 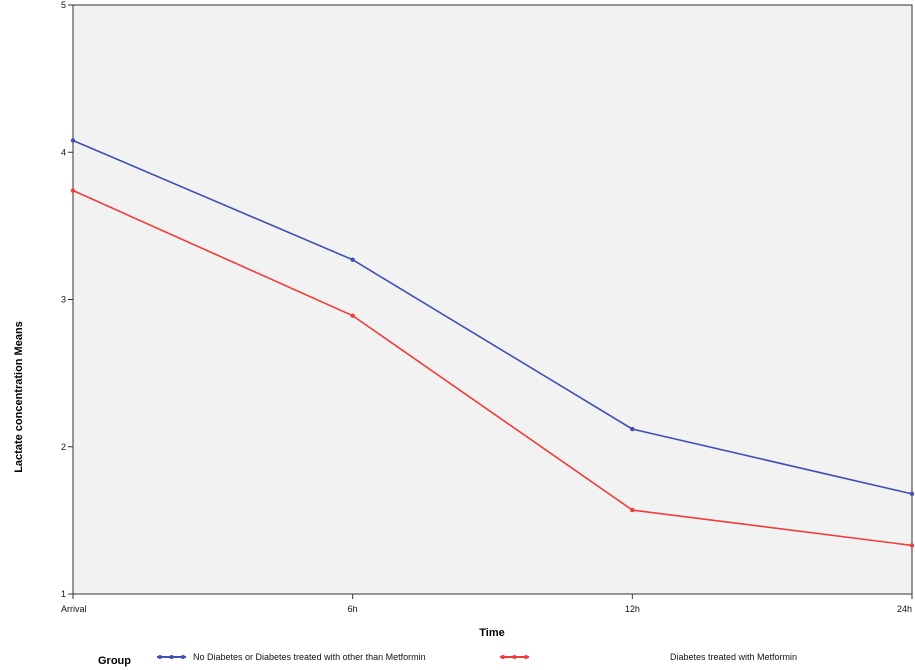 What do you see at coordinates (63, 5) in the screenshot?
I see `y-tick-label: 5` at bounding box center [63, 5].